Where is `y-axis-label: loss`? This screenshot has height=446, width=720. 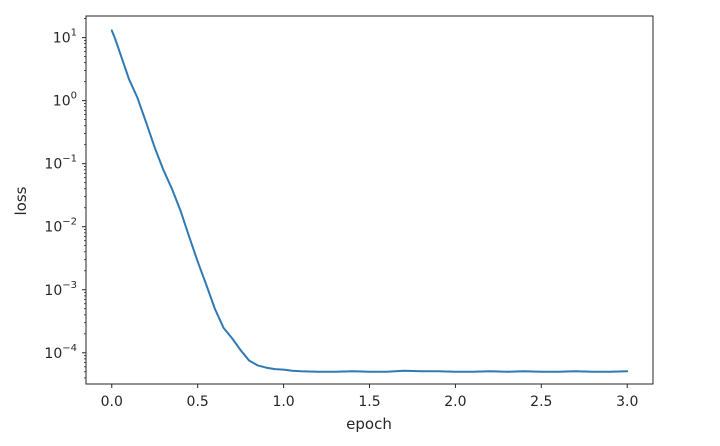
y-axis-label: loss is located at coordinates (21, 200).